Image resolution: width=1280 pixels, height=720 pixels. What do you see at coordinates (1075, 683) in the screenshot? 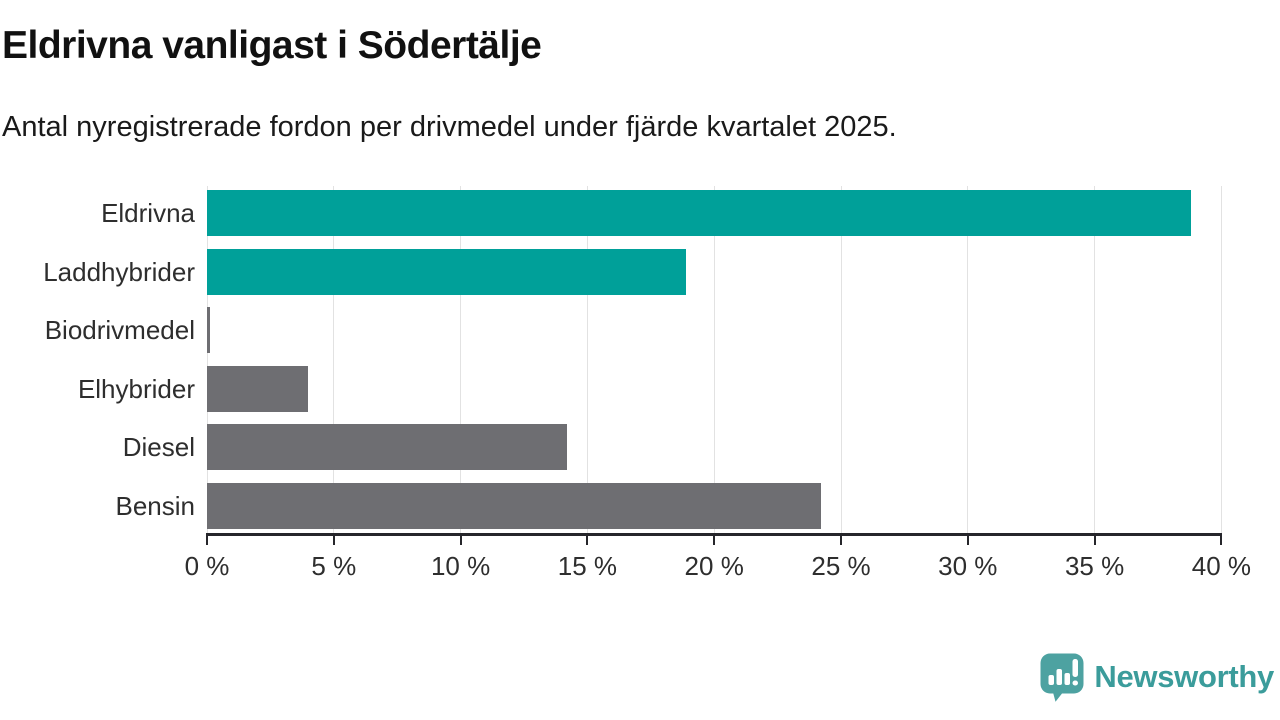
I see `logo-exclamation-dot` at bounding box center [1075, 683].